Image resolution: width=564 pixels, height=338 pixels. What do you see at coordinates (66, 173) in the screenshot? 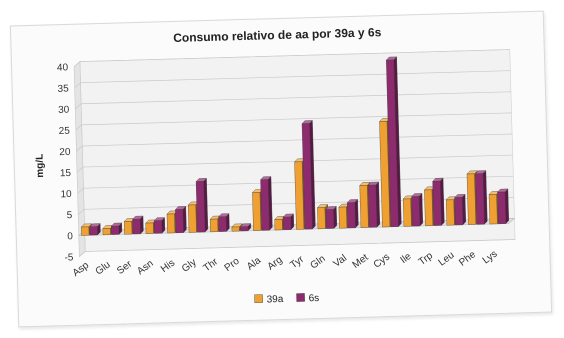
I see `y-tick-label: 15` at bounding box center [66, 173].